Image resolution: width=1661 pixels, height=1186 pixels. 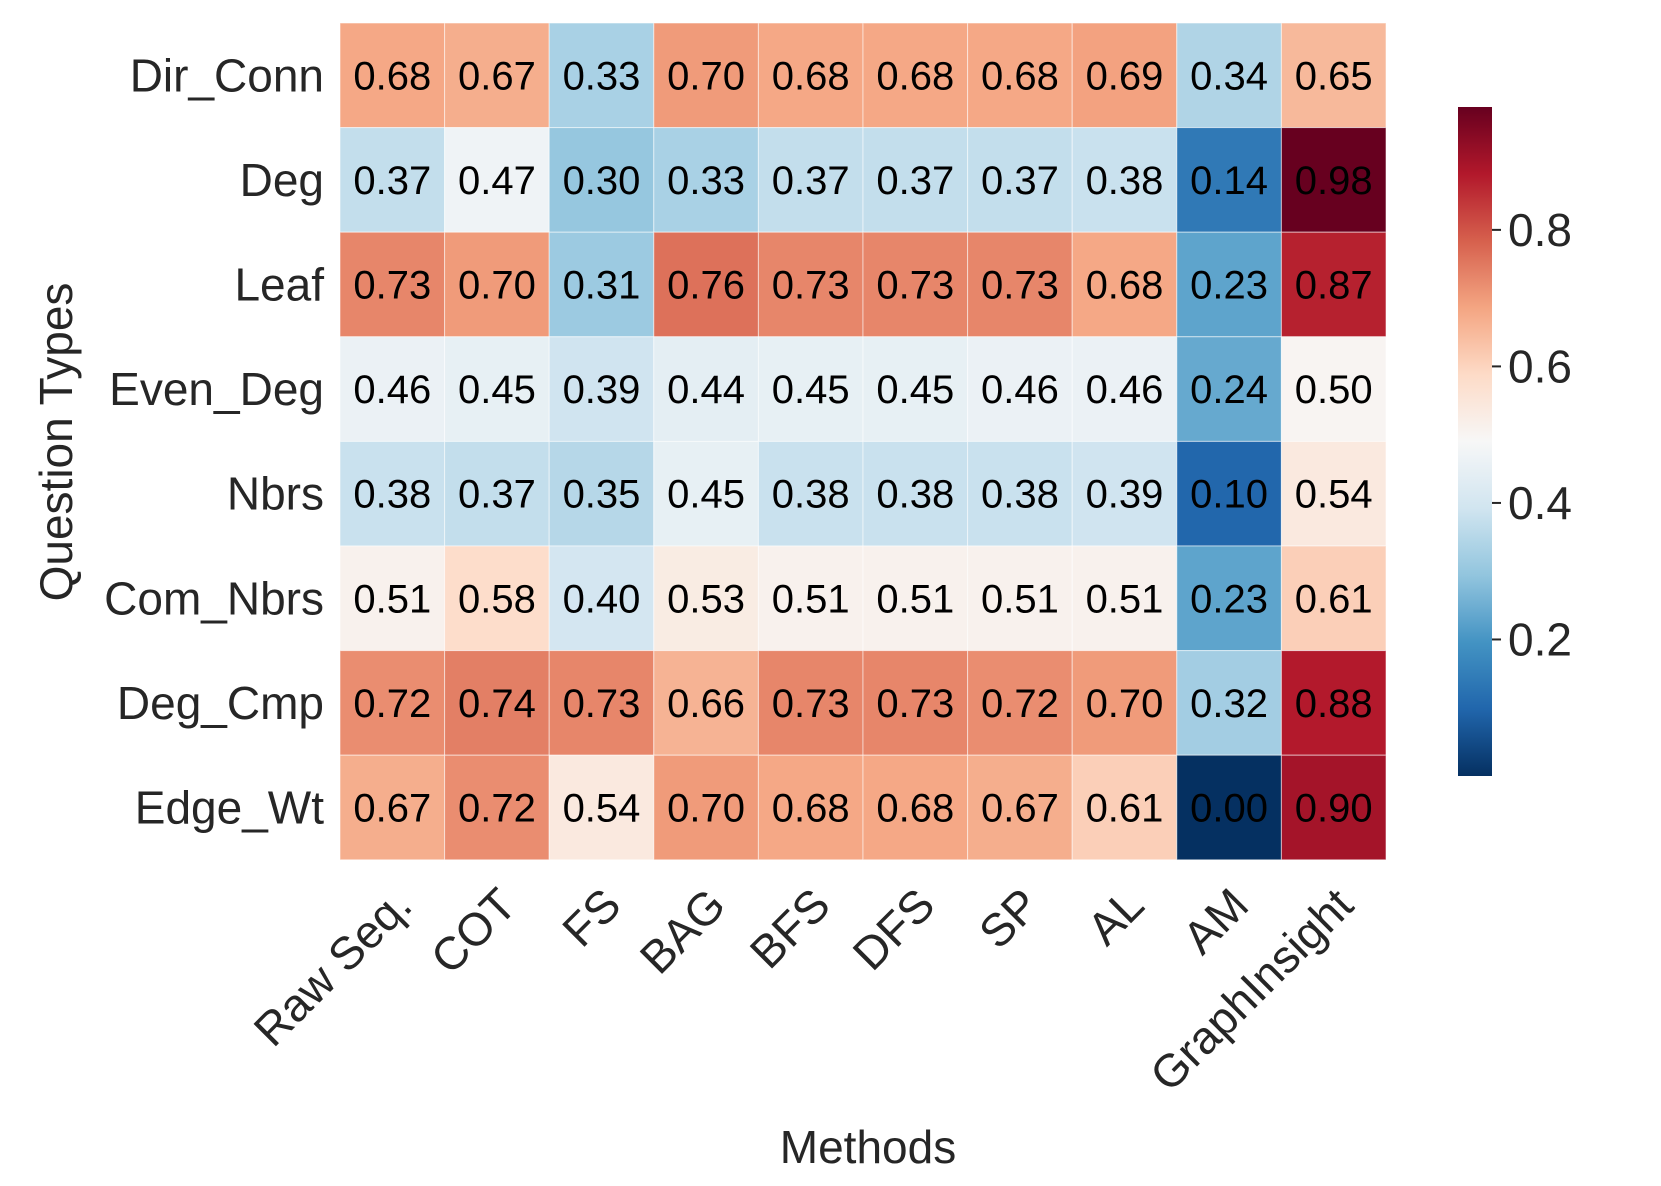 What do you see at coordinates (473, 930) in the screenshot?
I see `x-tick-label: COT` at bounding box center [473, 930].